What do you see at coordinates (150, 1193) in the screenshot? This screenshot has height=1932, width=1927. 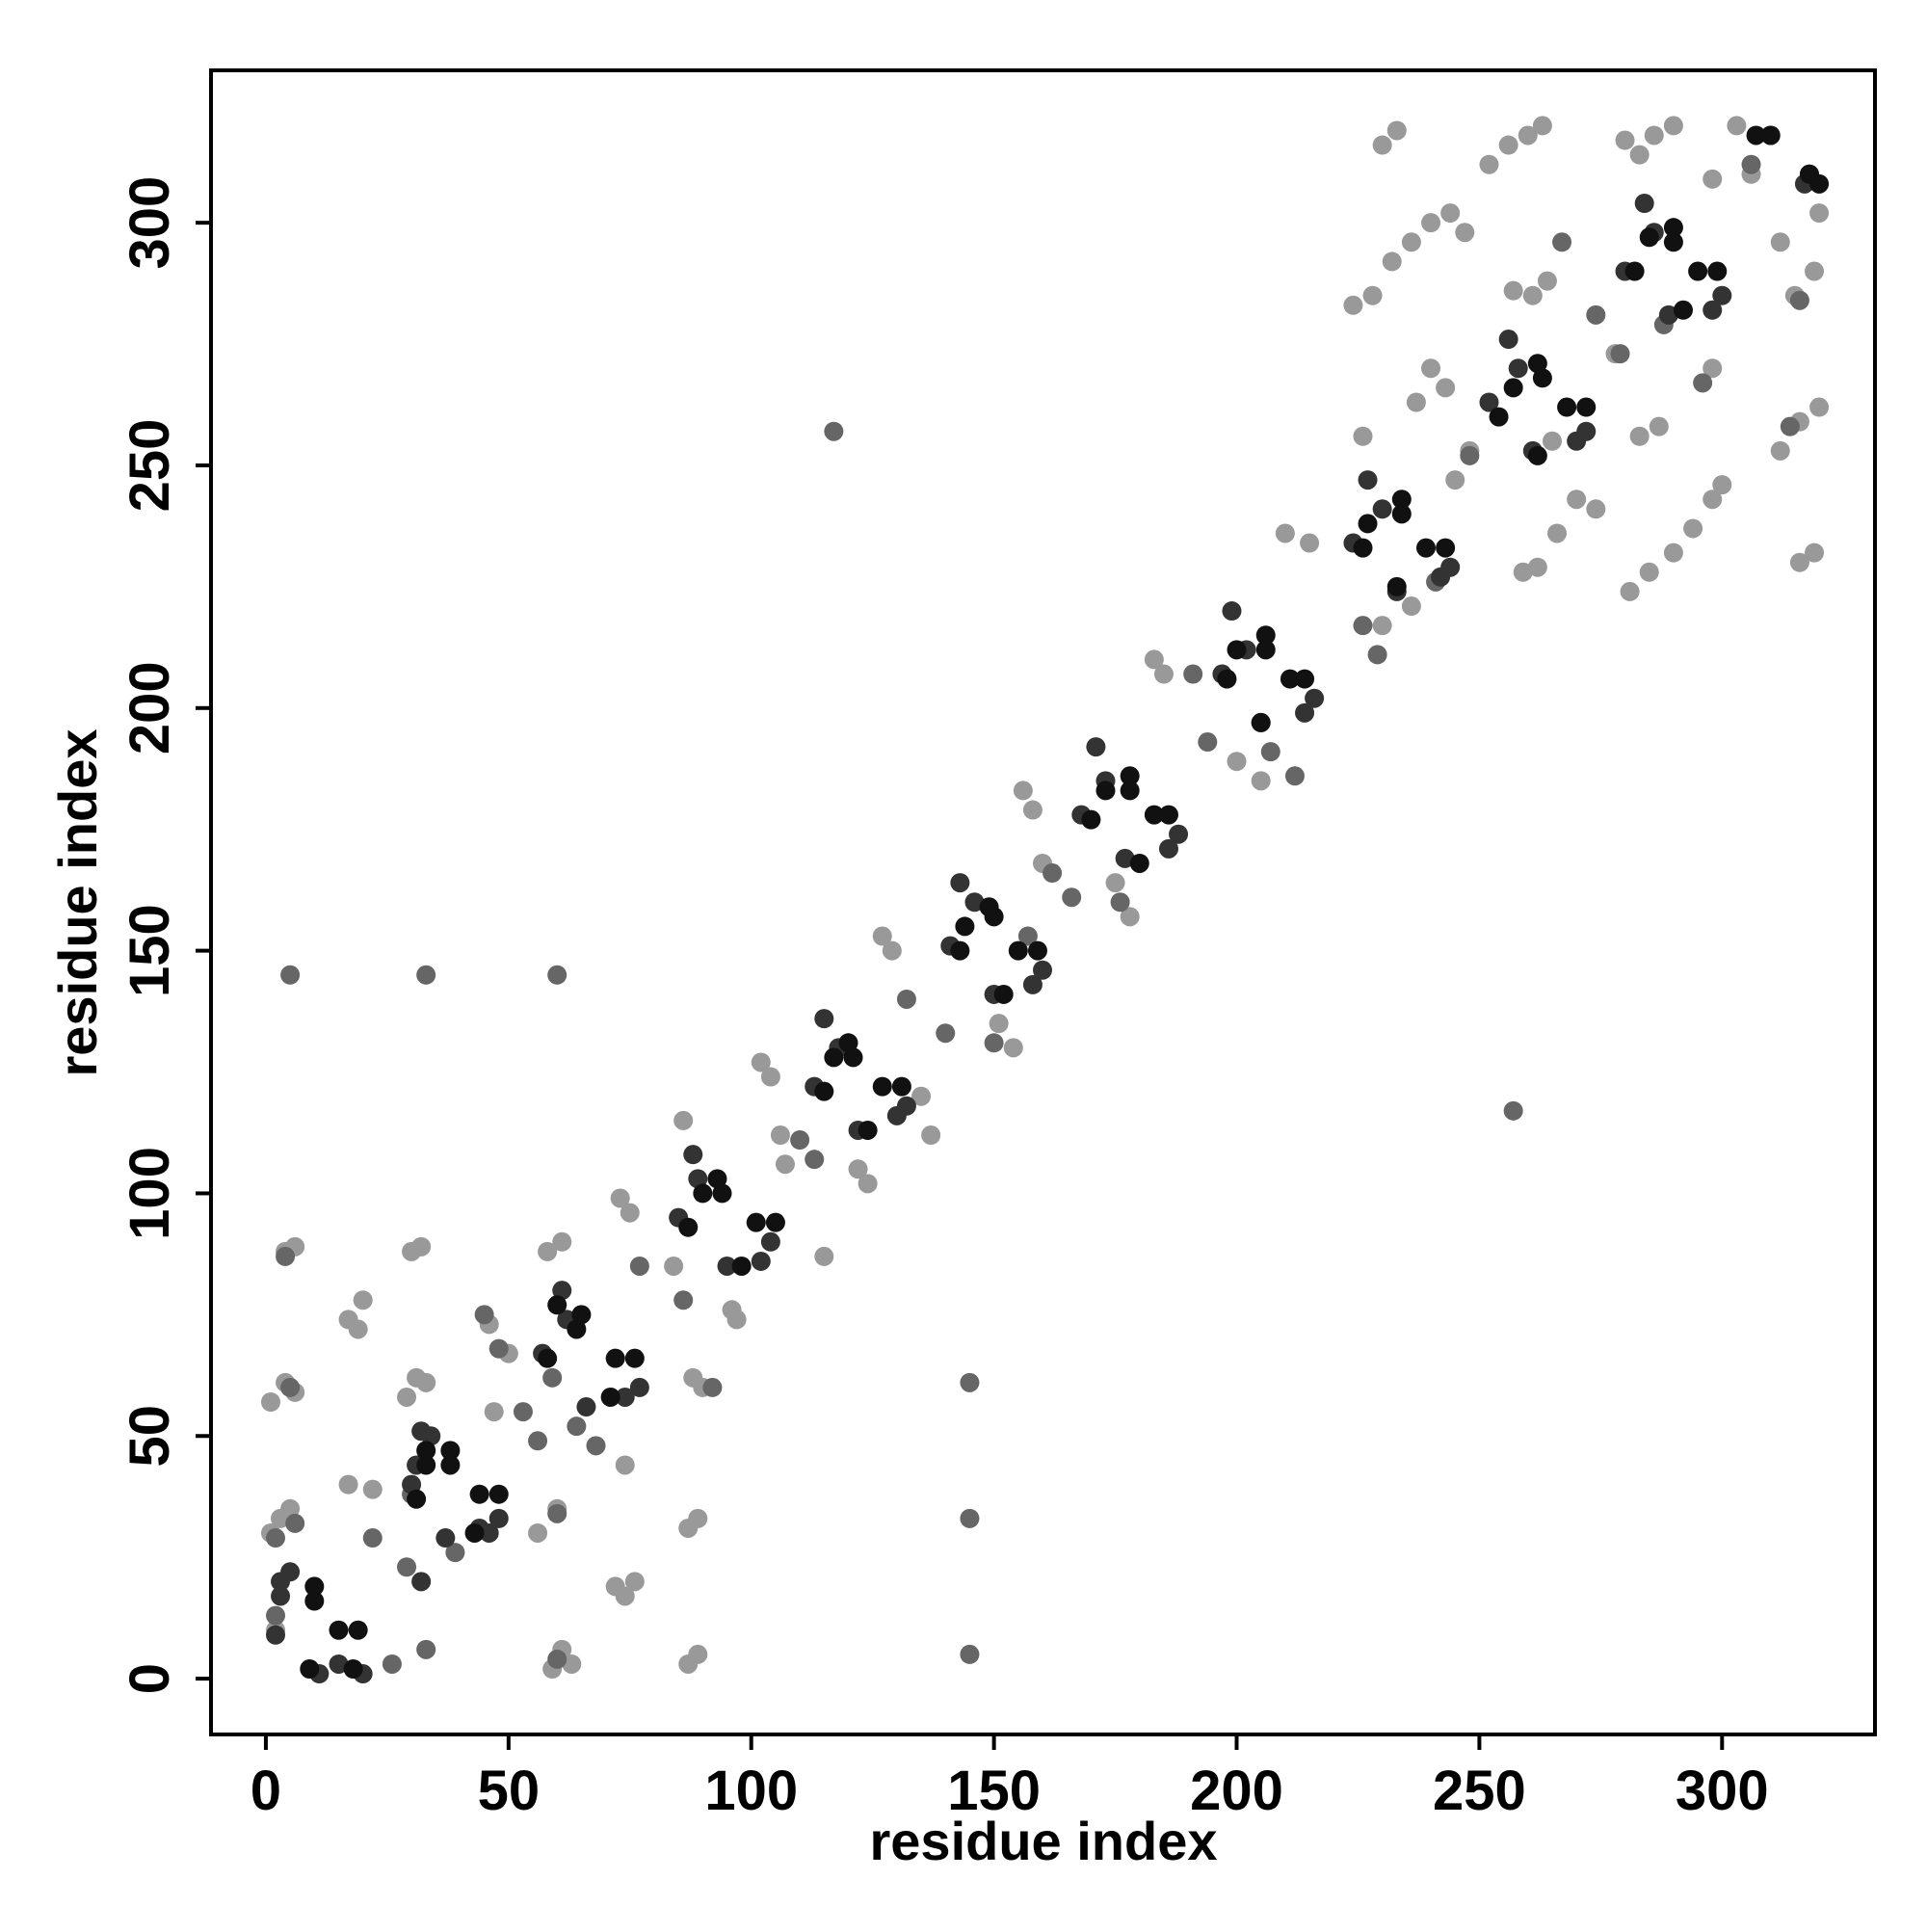 I see `y-tick-label: 100` at bounding box center [150, 1193].